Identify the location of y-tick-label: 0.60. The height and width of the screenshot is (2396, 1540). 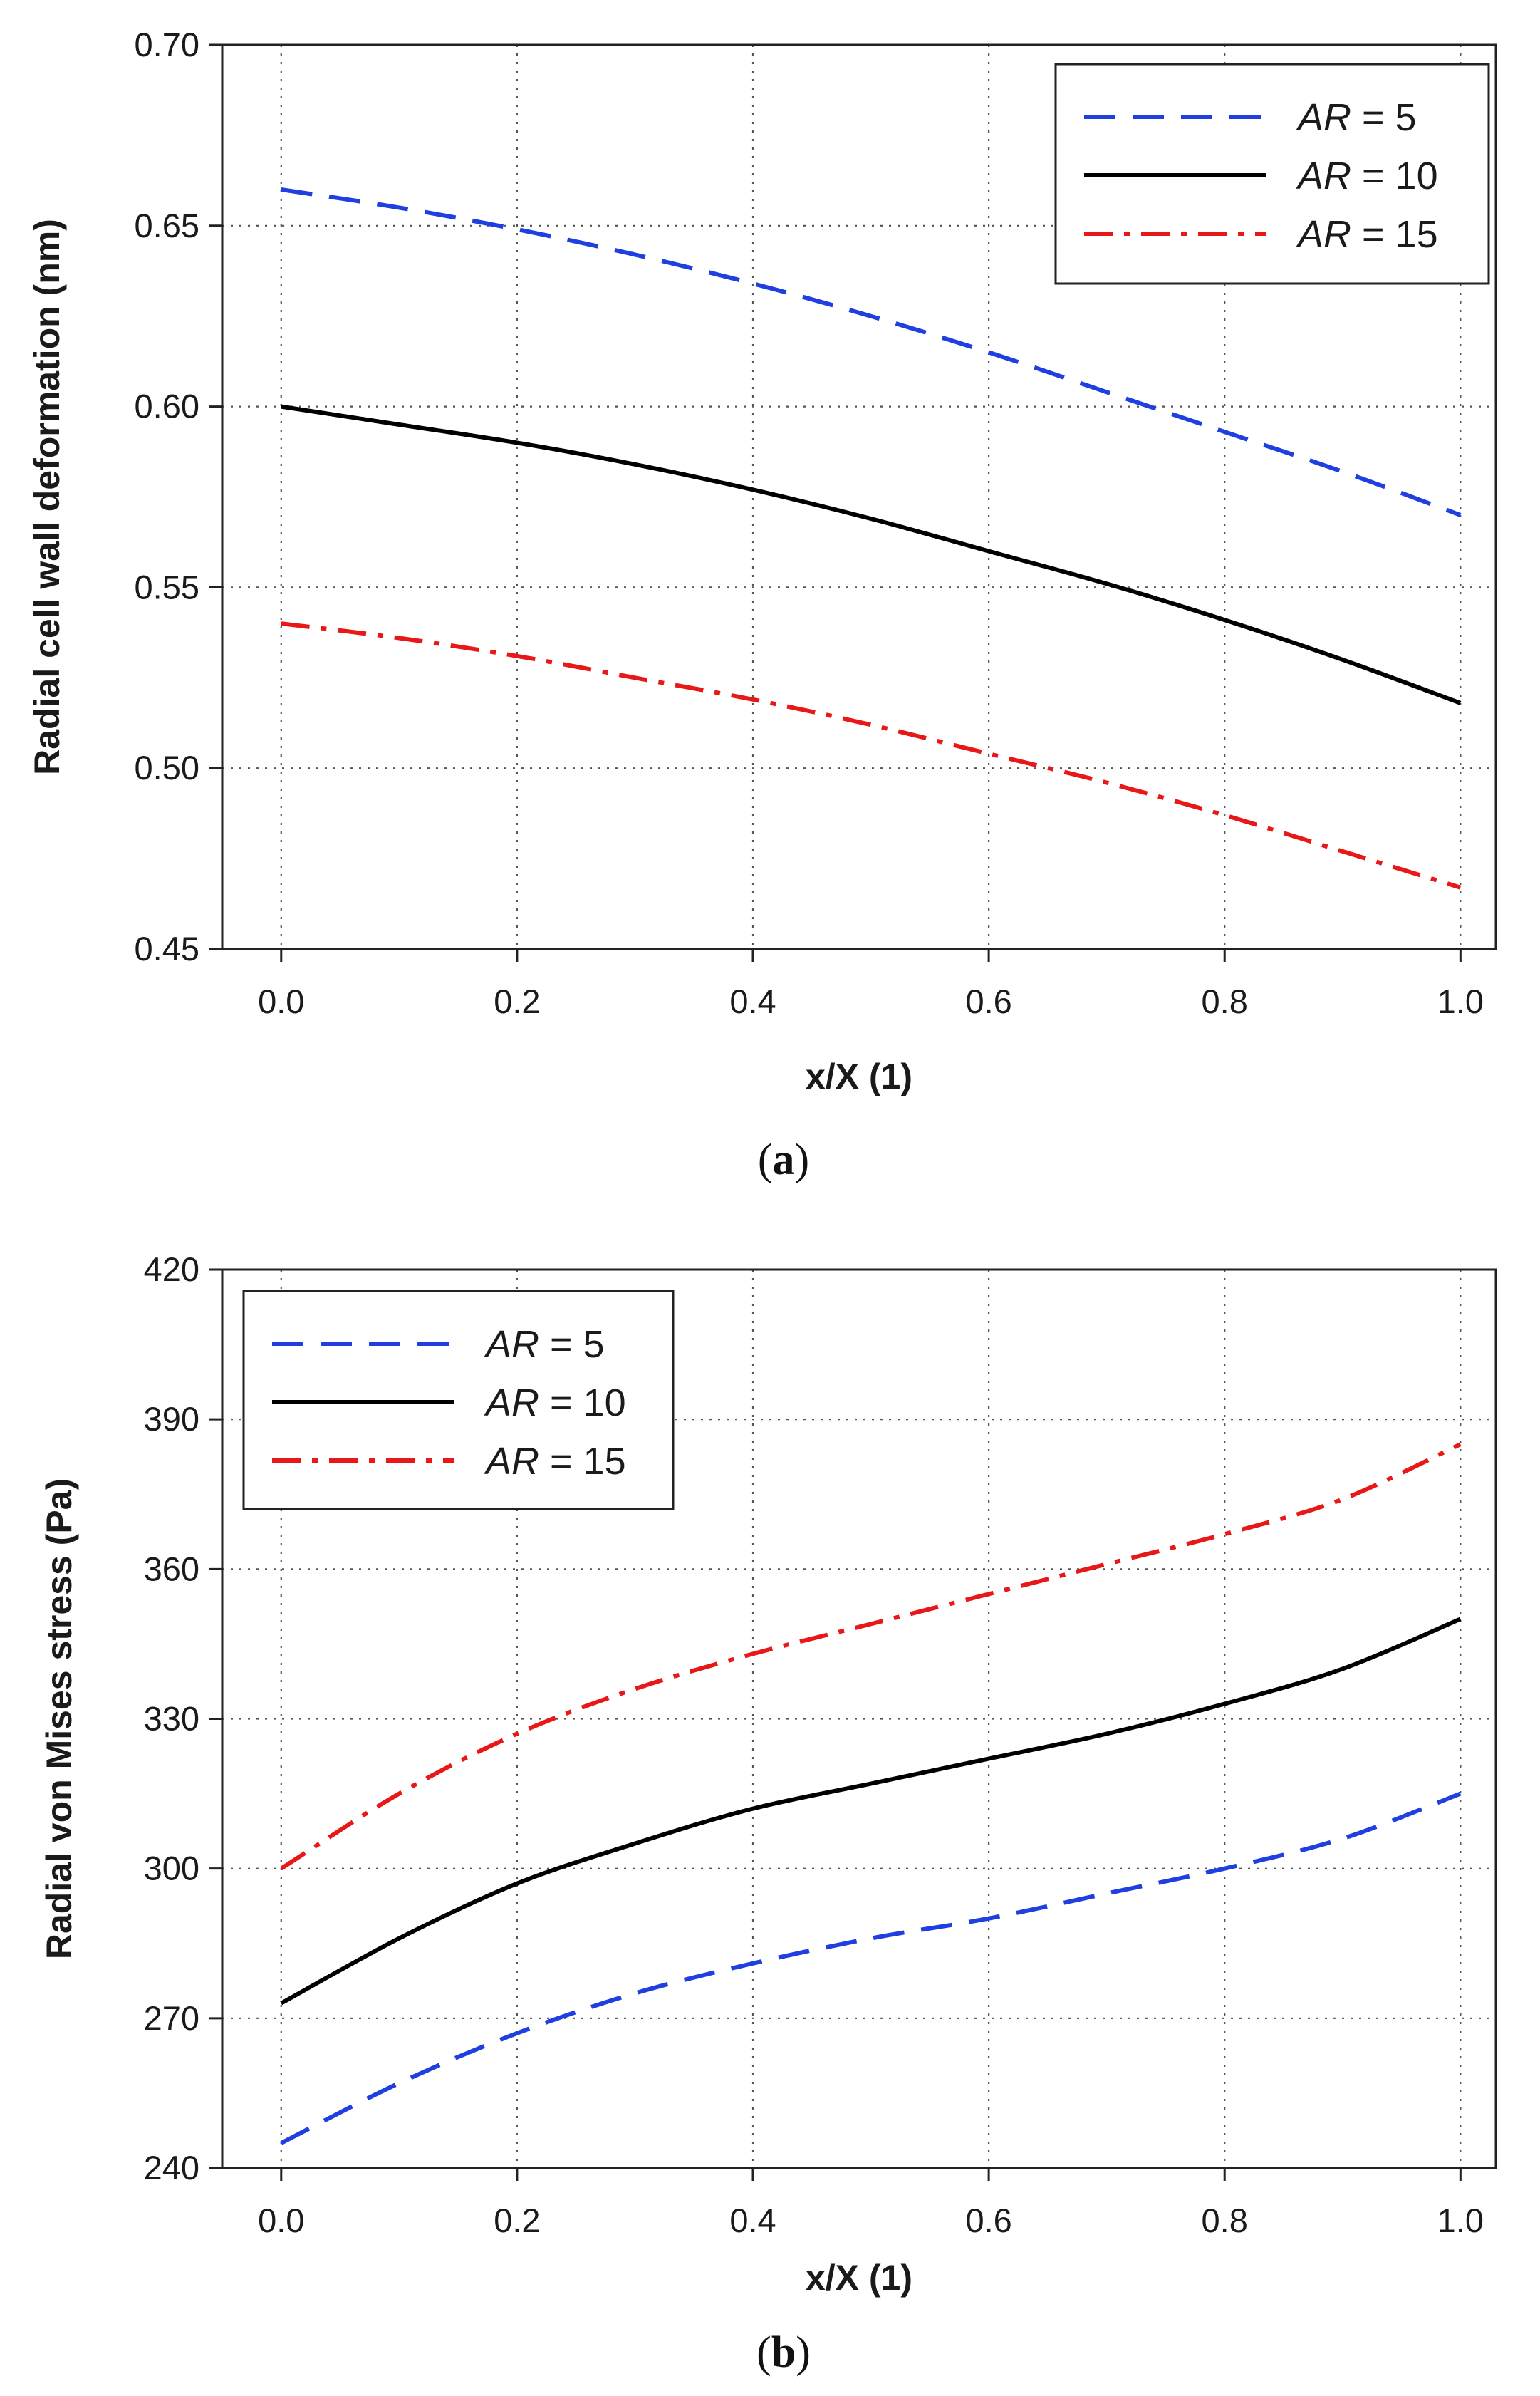
(167, 406).